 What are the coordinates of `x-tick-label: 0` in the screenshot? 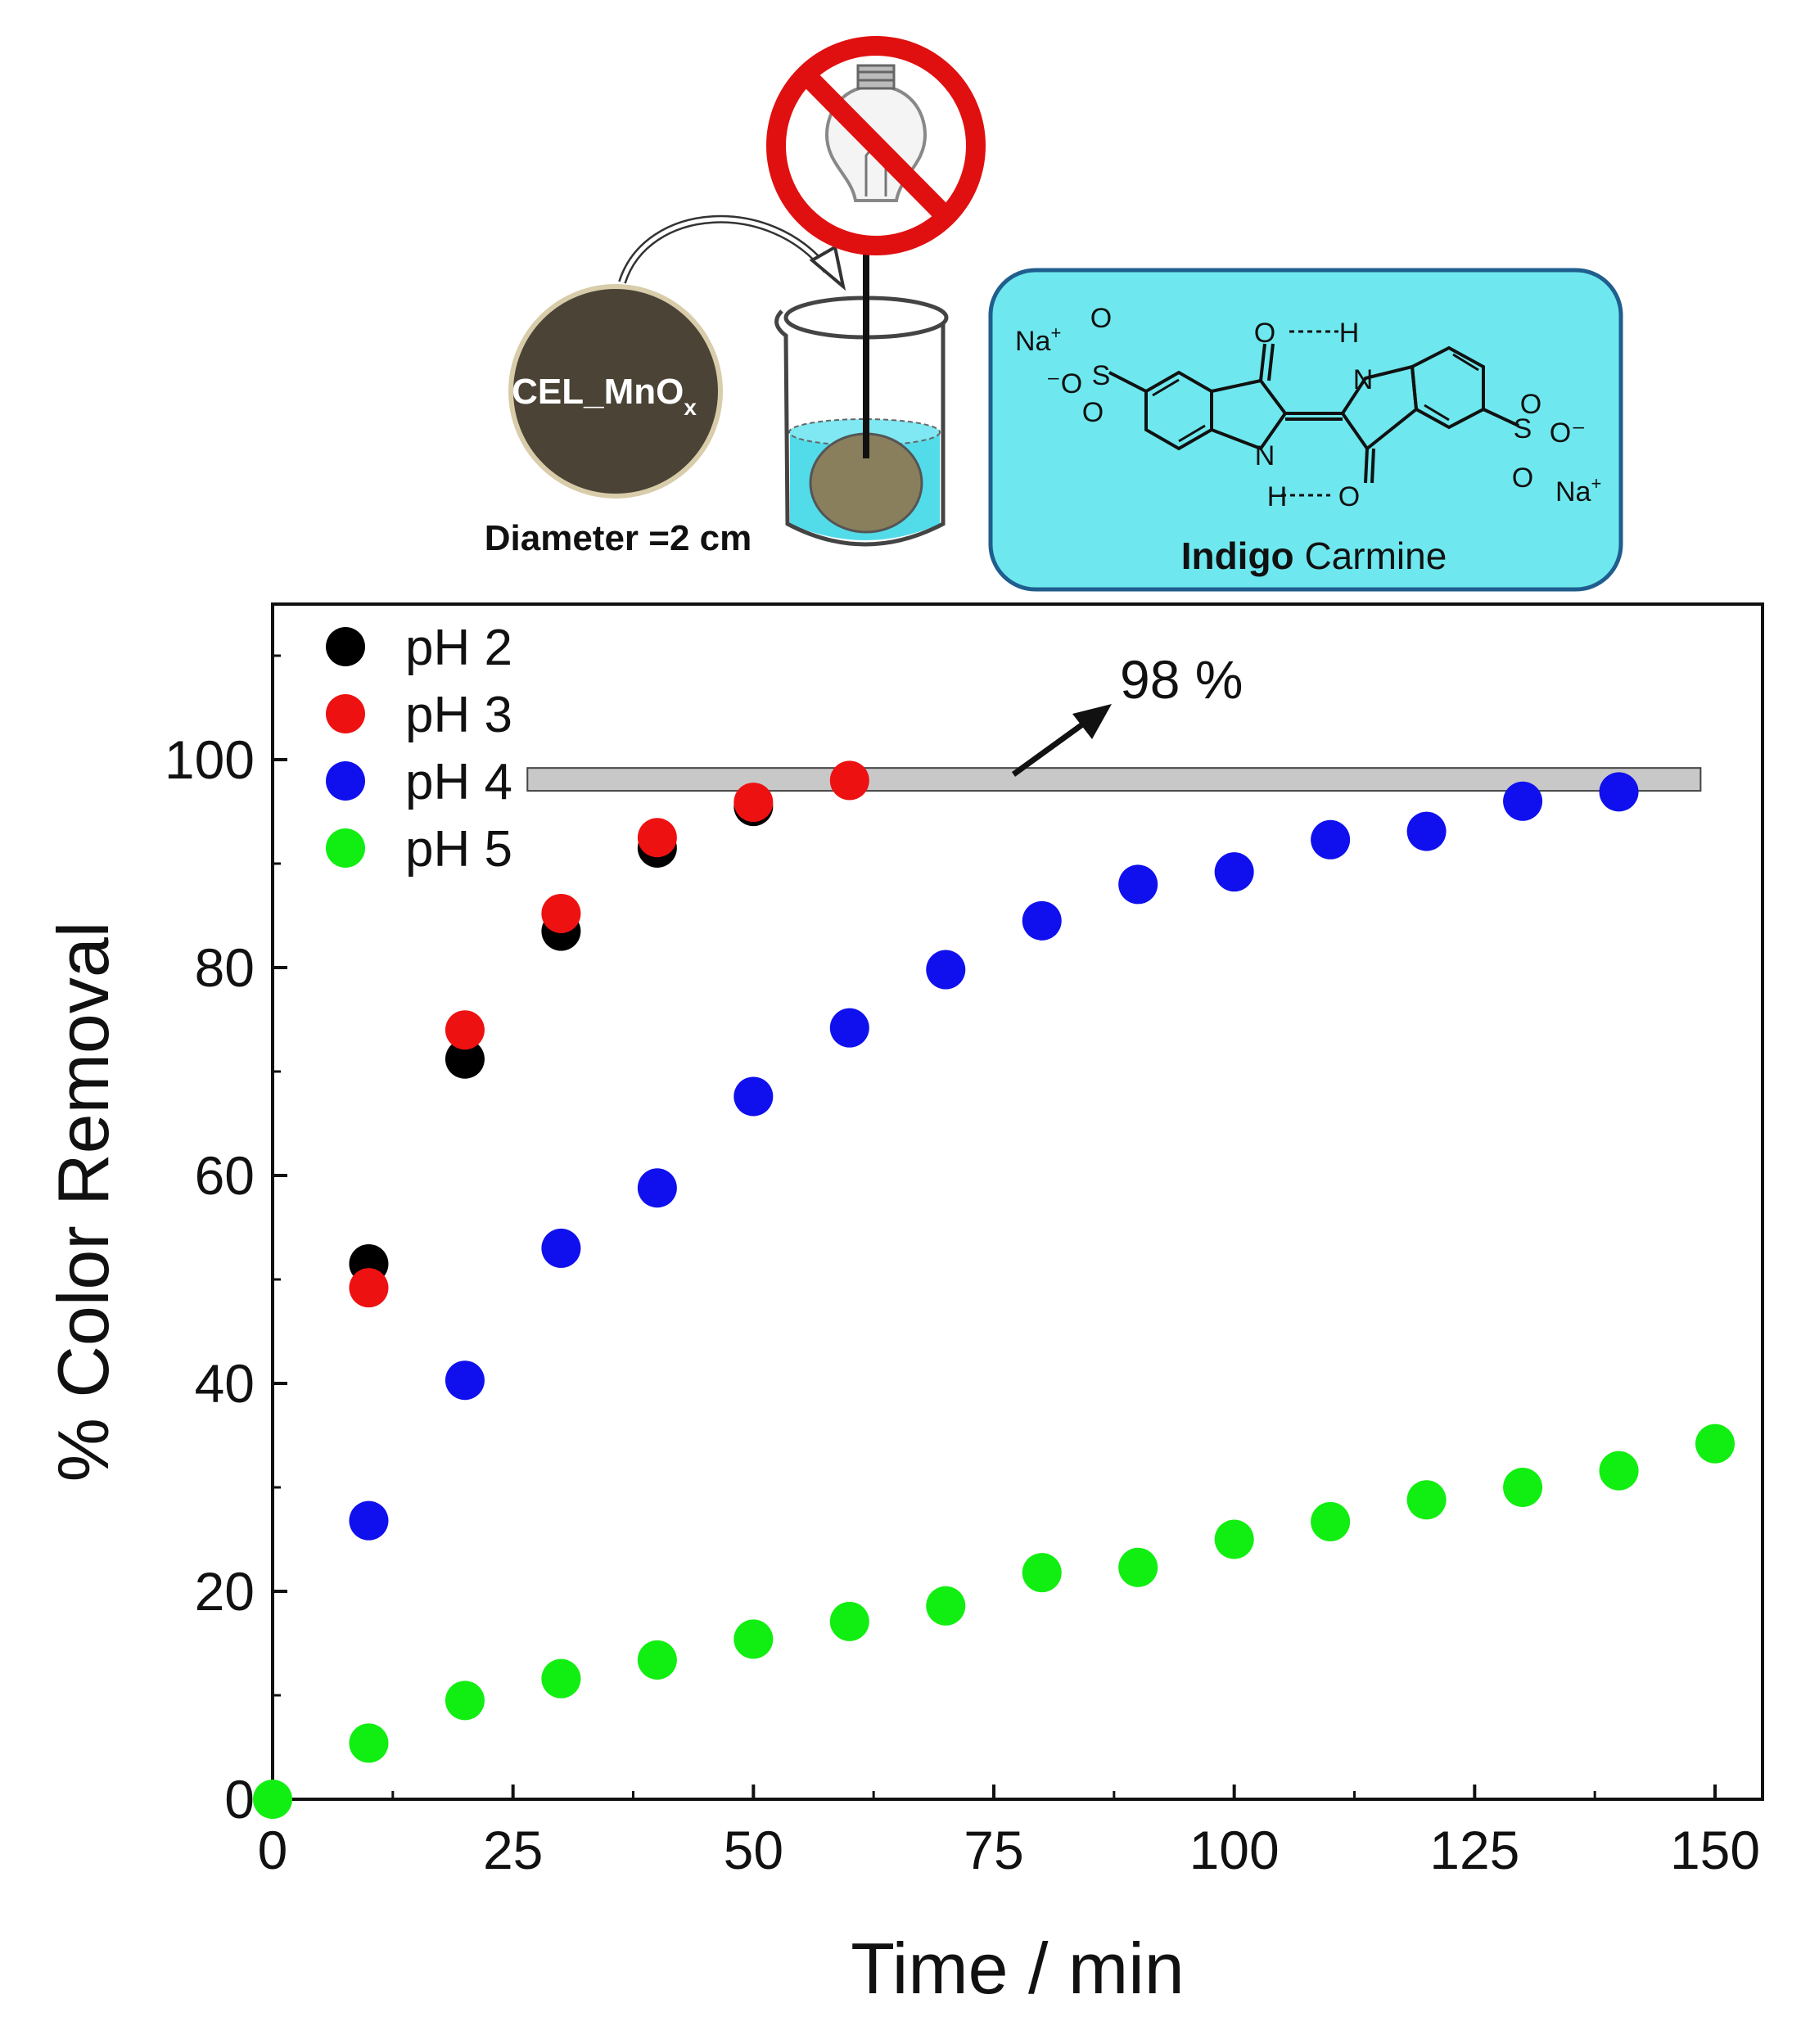 It's located at (273, 1850).